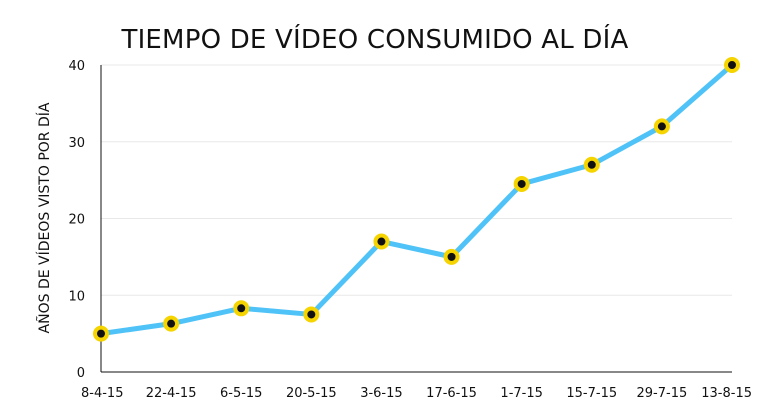  Describe the element at coordinates (726, 393) in the screenshot. I see `x-tick-label-9: 13-8-15` at that location.